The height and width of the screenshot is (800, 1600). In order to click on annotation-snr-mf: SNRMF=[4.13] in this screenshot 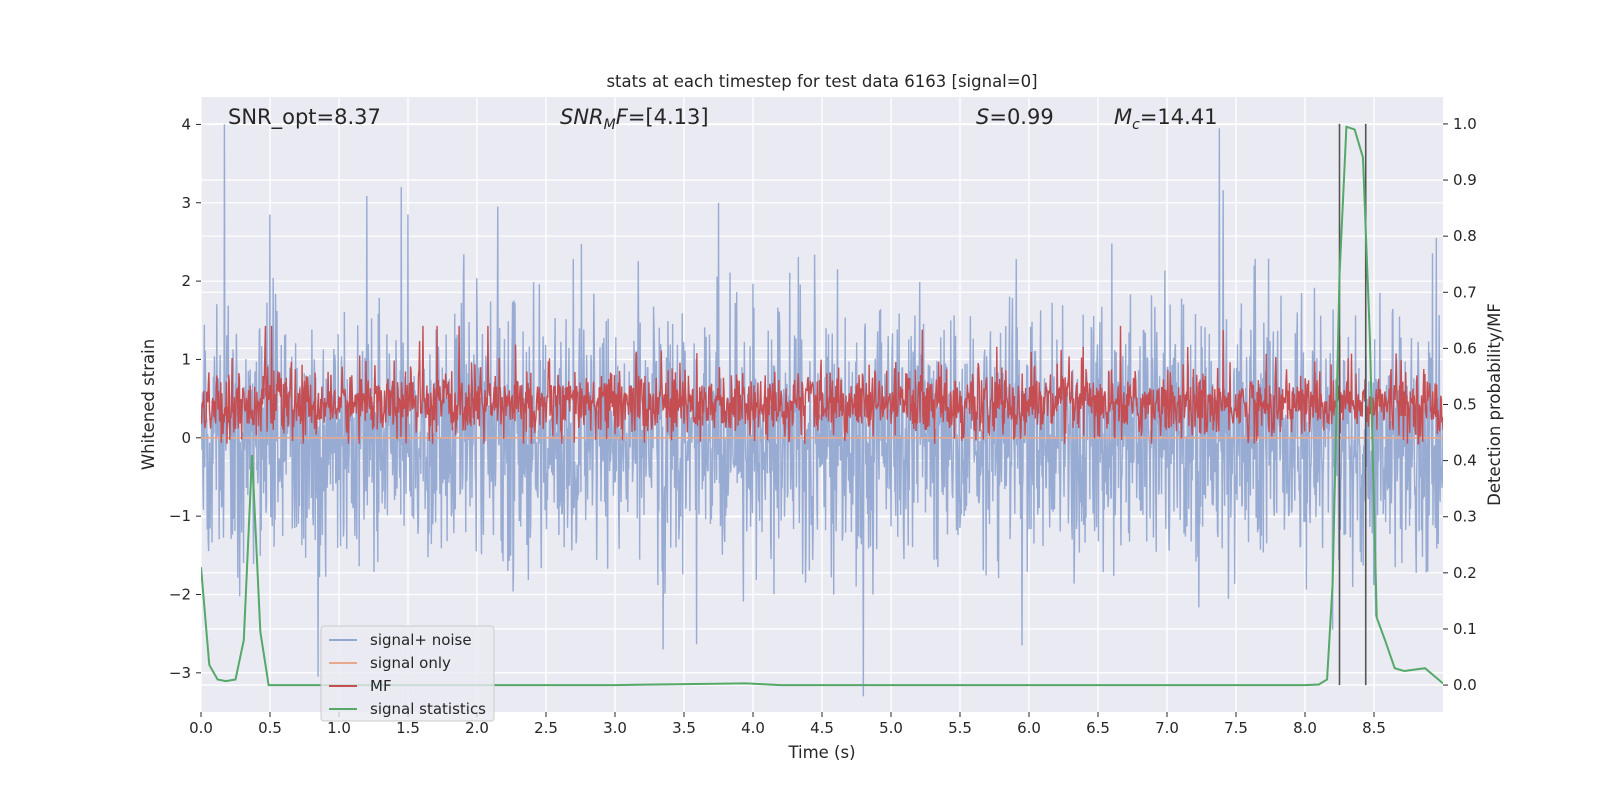, I will do `click(634, 119)`.